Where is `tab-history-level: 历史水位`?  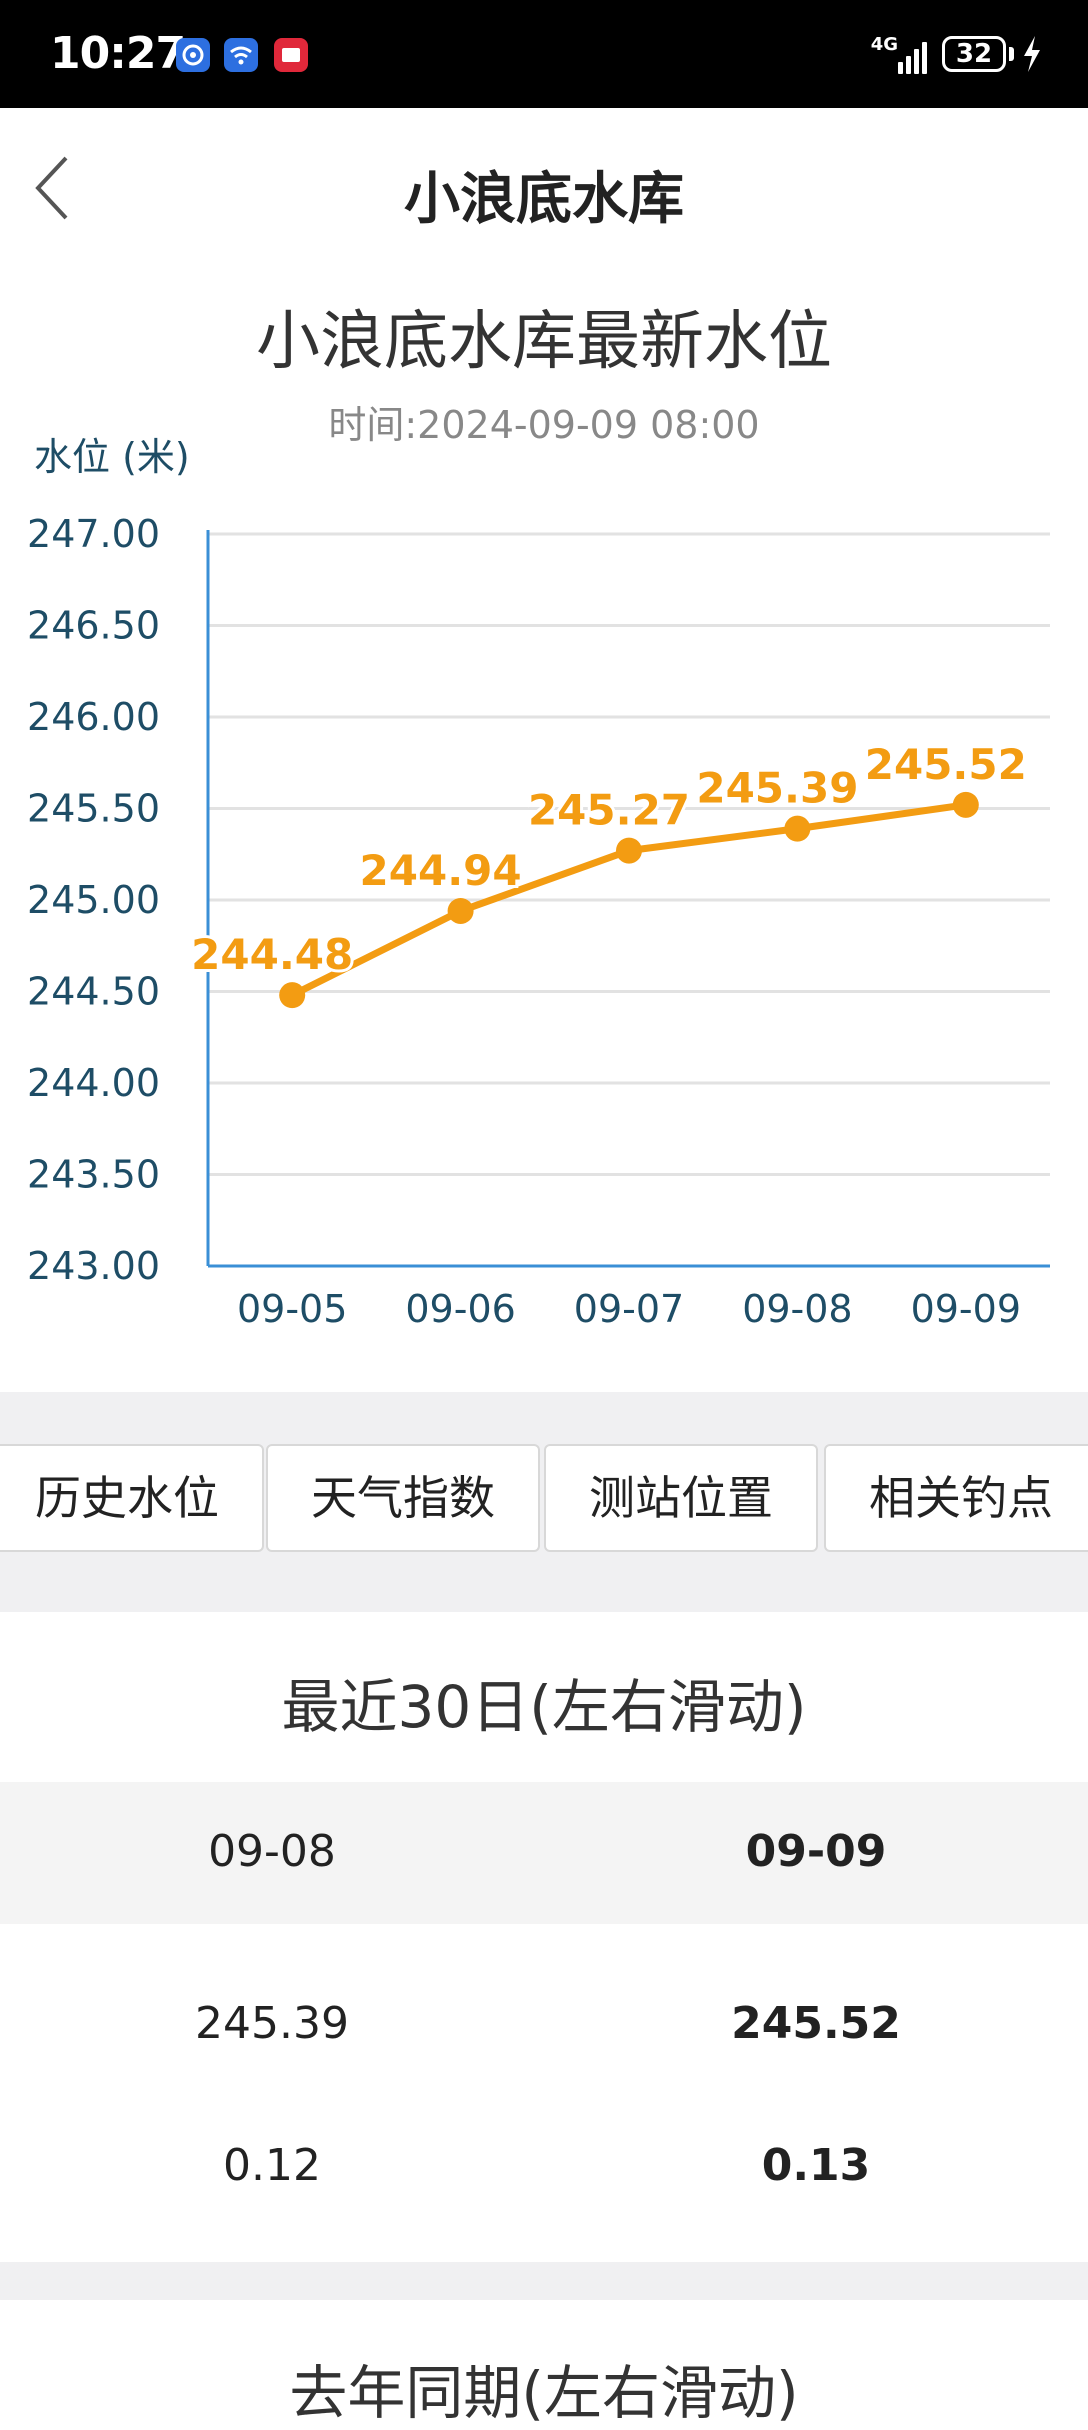 tab-history-level: 历史水位 is located at coordinates (132, 1498).